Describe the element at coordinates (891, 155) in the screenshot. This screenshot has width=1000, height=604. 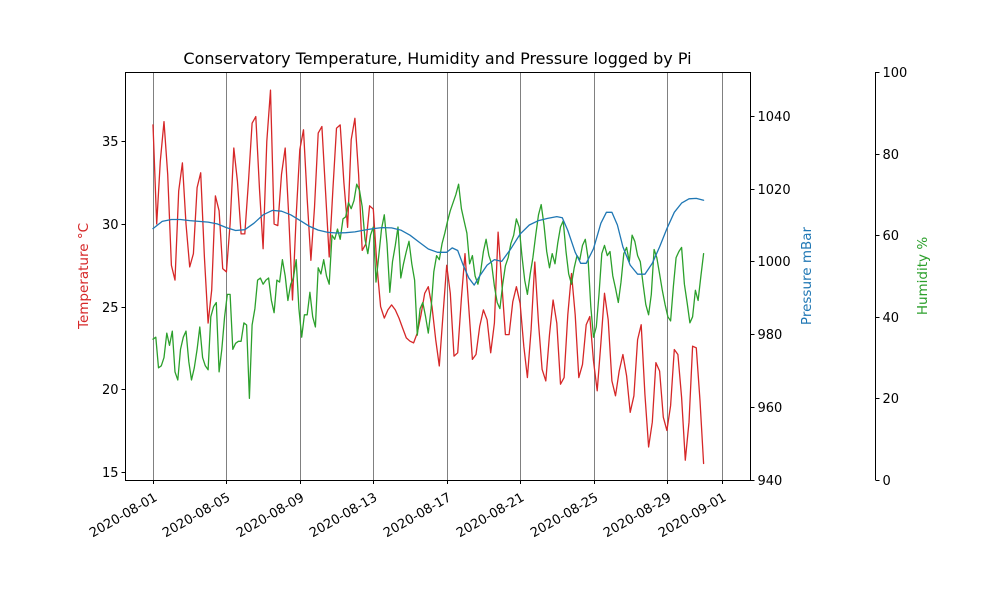
I see `humidity-tick-label: 80` at that location.